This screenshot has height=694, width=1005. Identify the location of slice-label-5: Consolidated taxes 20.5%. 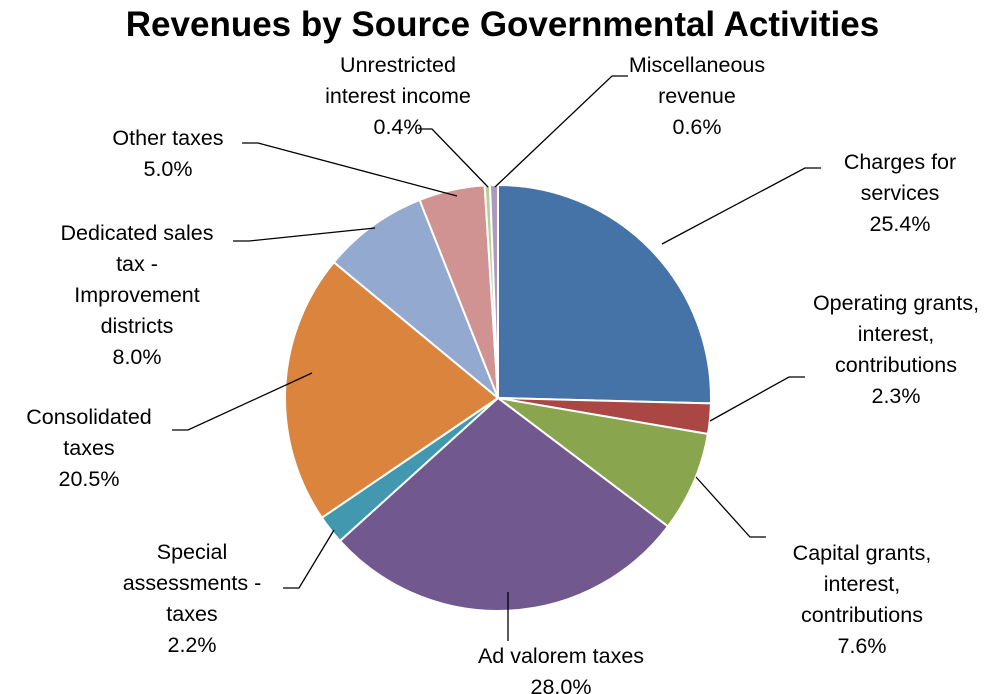
(89, 448).